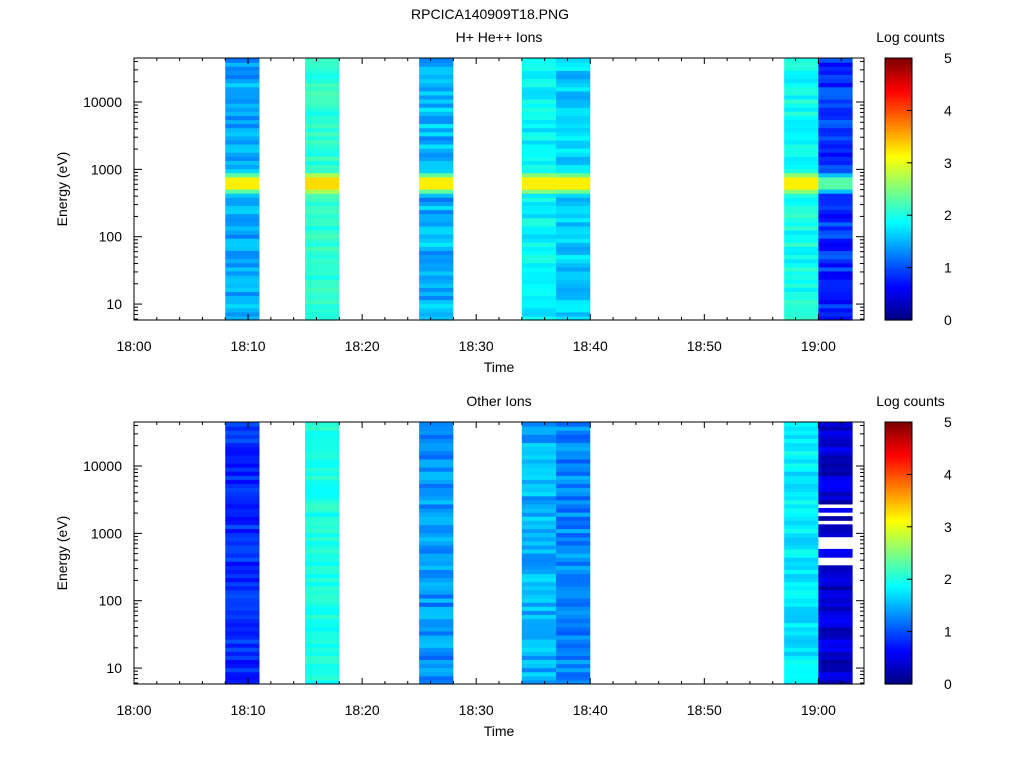  I want to click on x-tick-label: 18:10, so click(248, 710).